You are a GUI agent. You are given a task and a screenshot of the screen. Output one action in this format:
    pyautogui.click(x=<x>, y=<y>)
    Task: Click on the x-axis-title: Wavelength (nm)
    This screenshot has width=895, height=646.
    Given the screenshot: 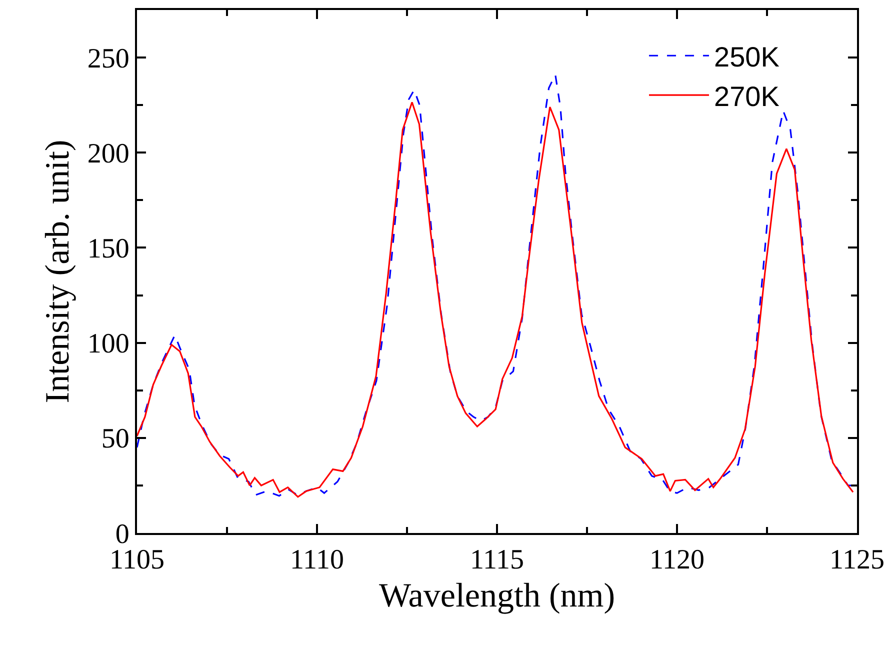 What is the action you would take?
    pyautogui.click(x=497, y=595)
    